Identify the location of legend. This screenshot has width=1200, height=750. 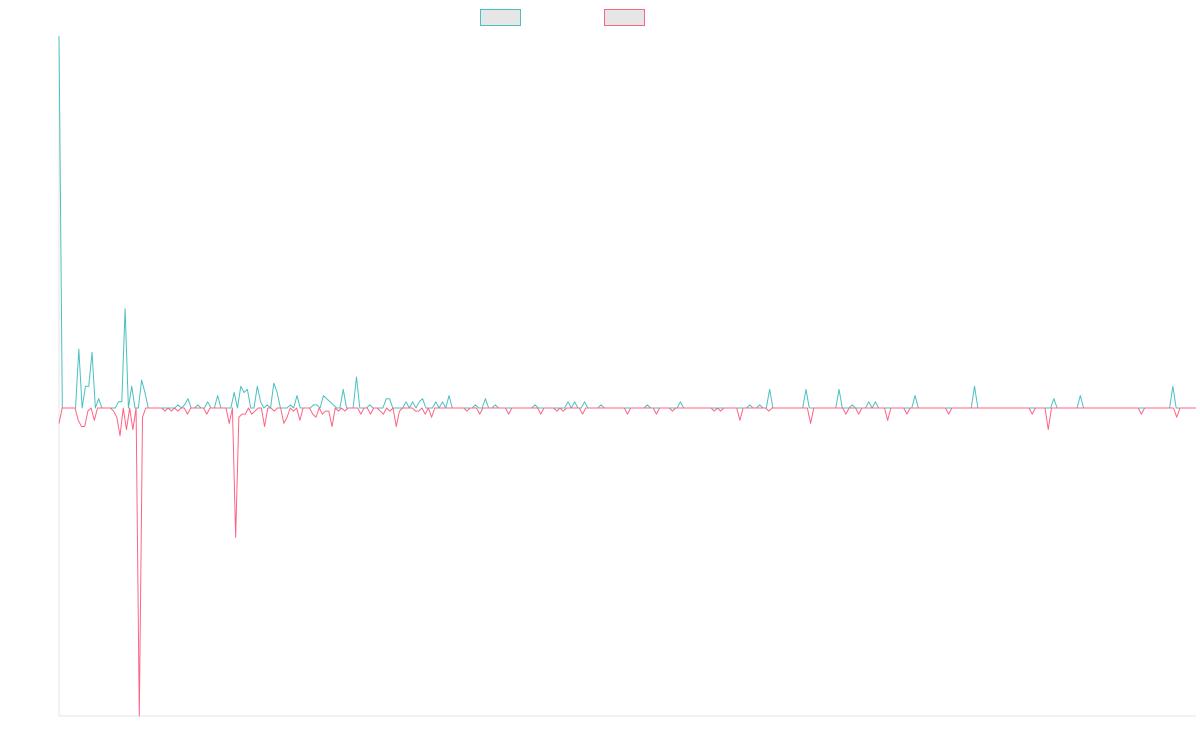
(562, 17).